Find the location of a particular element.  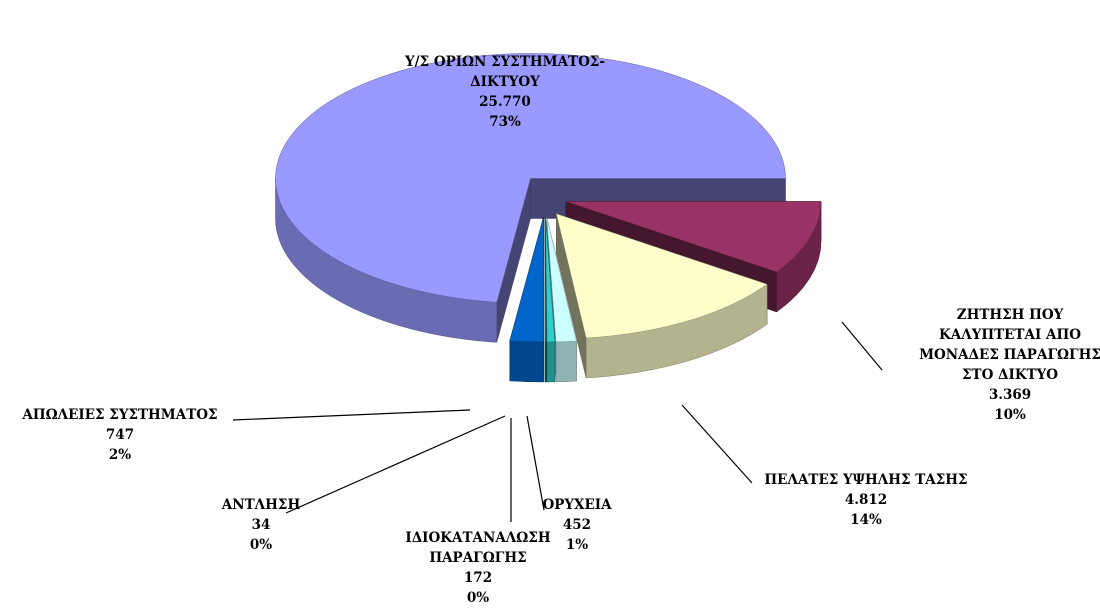

data-label: ΑΝΤΛΗΣΗ 34 0% is located at coordinates (261, 525).